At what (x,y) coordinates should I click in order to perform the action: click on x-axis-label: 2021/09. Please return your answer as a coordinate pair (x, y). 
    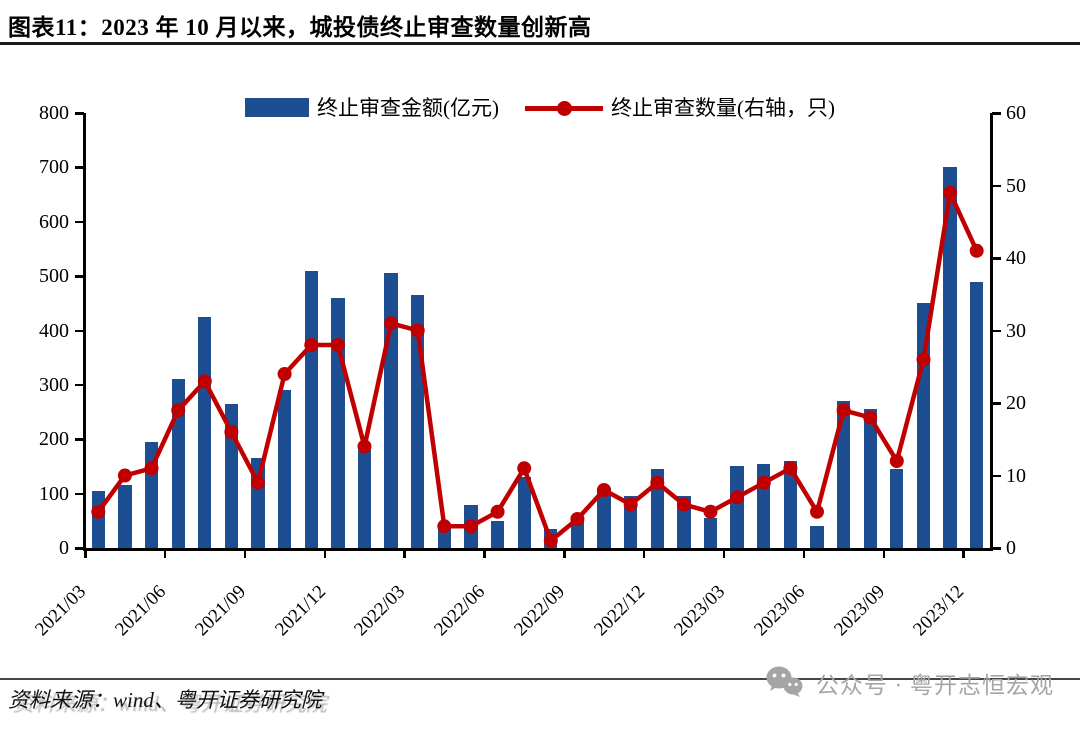
    Looking at the image, I should click on (220, 611).